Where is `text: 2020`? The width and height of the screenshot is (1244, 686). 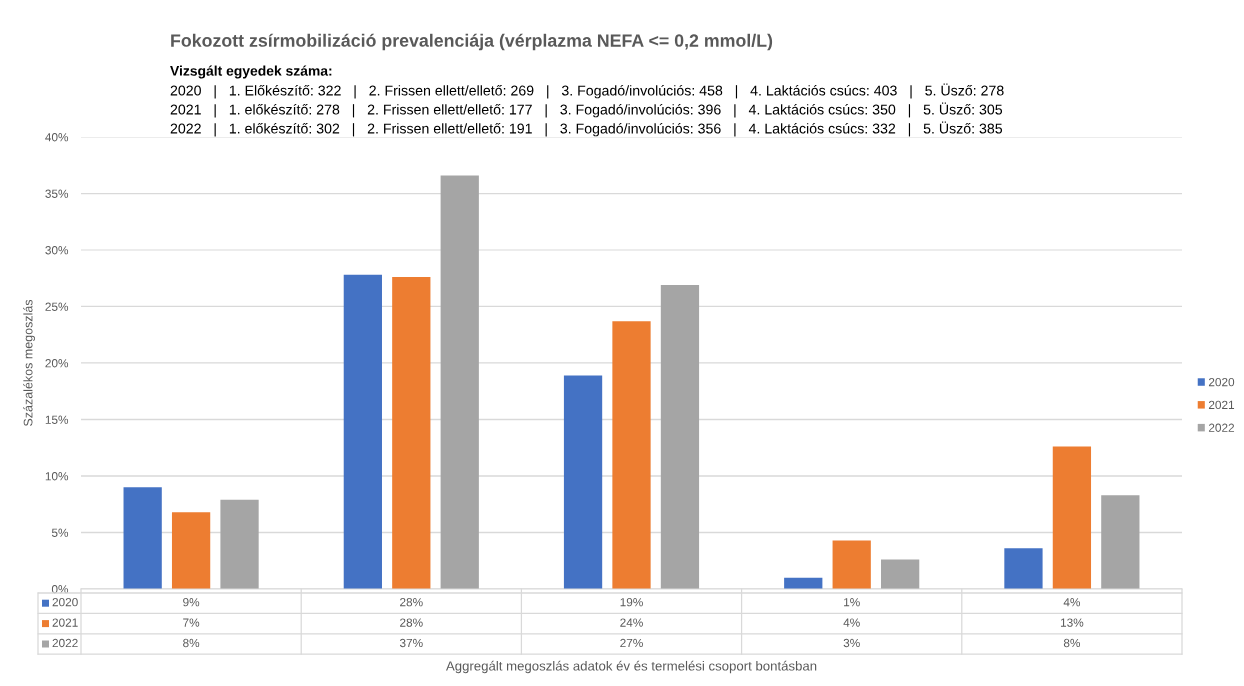
text: 2020 is located at coordinates (1221, 382).